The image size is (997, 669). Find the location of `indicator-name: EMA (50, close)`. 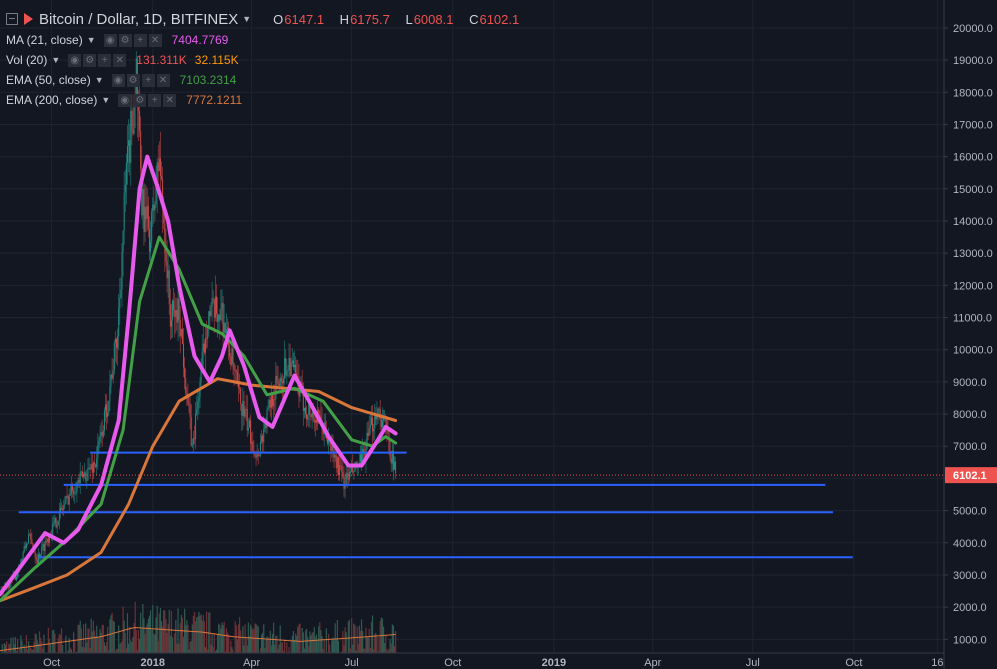

indicator-name: EMA (50, close) is located at coordinates (48, 80).